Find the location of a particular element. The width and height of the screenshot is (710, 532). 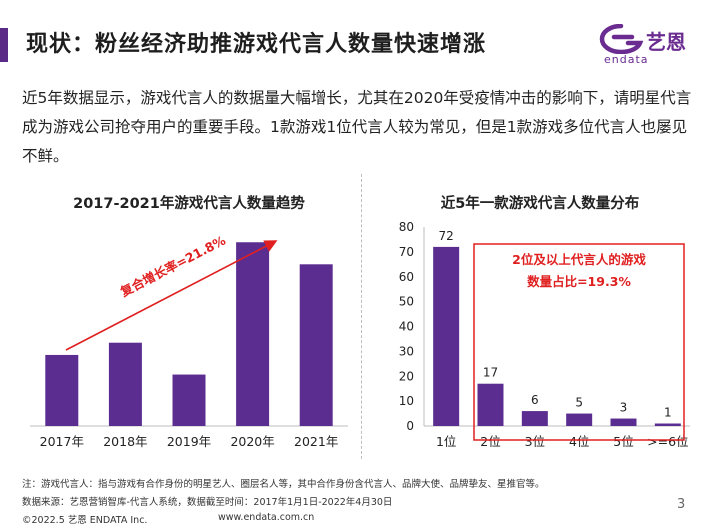

chart-2-callout-line-1: 2位及以上代言人的游戏 is located at coordinates (579, 259).